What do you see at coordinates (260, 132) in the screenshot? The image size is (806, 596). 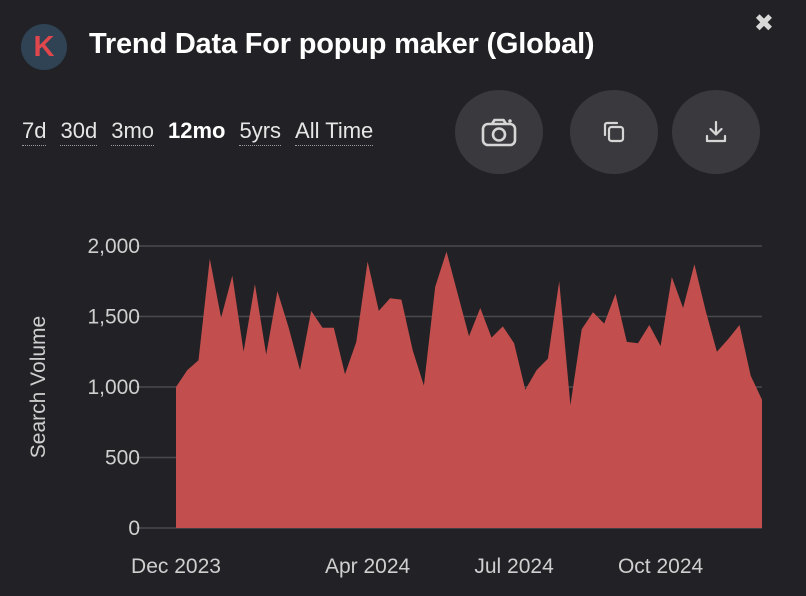 I see `range-5yrs: 5yrs` at bounding box center [260, 132].